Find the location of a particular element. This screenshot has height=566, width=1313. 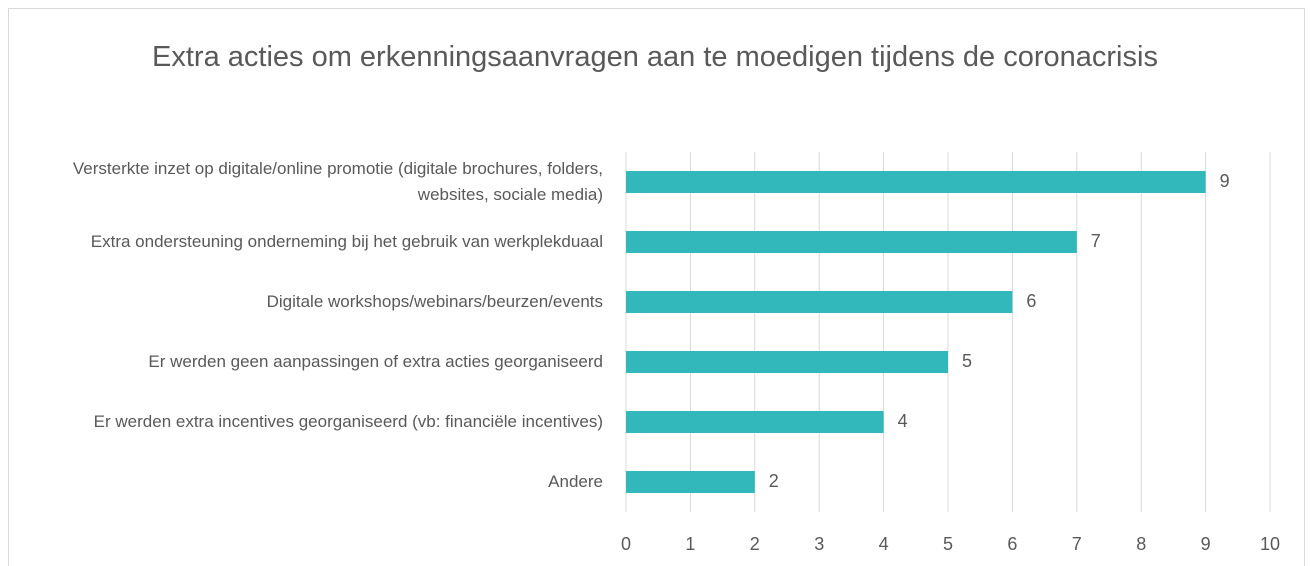

x-tick-label: 0 is located at coordinates (626, 544).